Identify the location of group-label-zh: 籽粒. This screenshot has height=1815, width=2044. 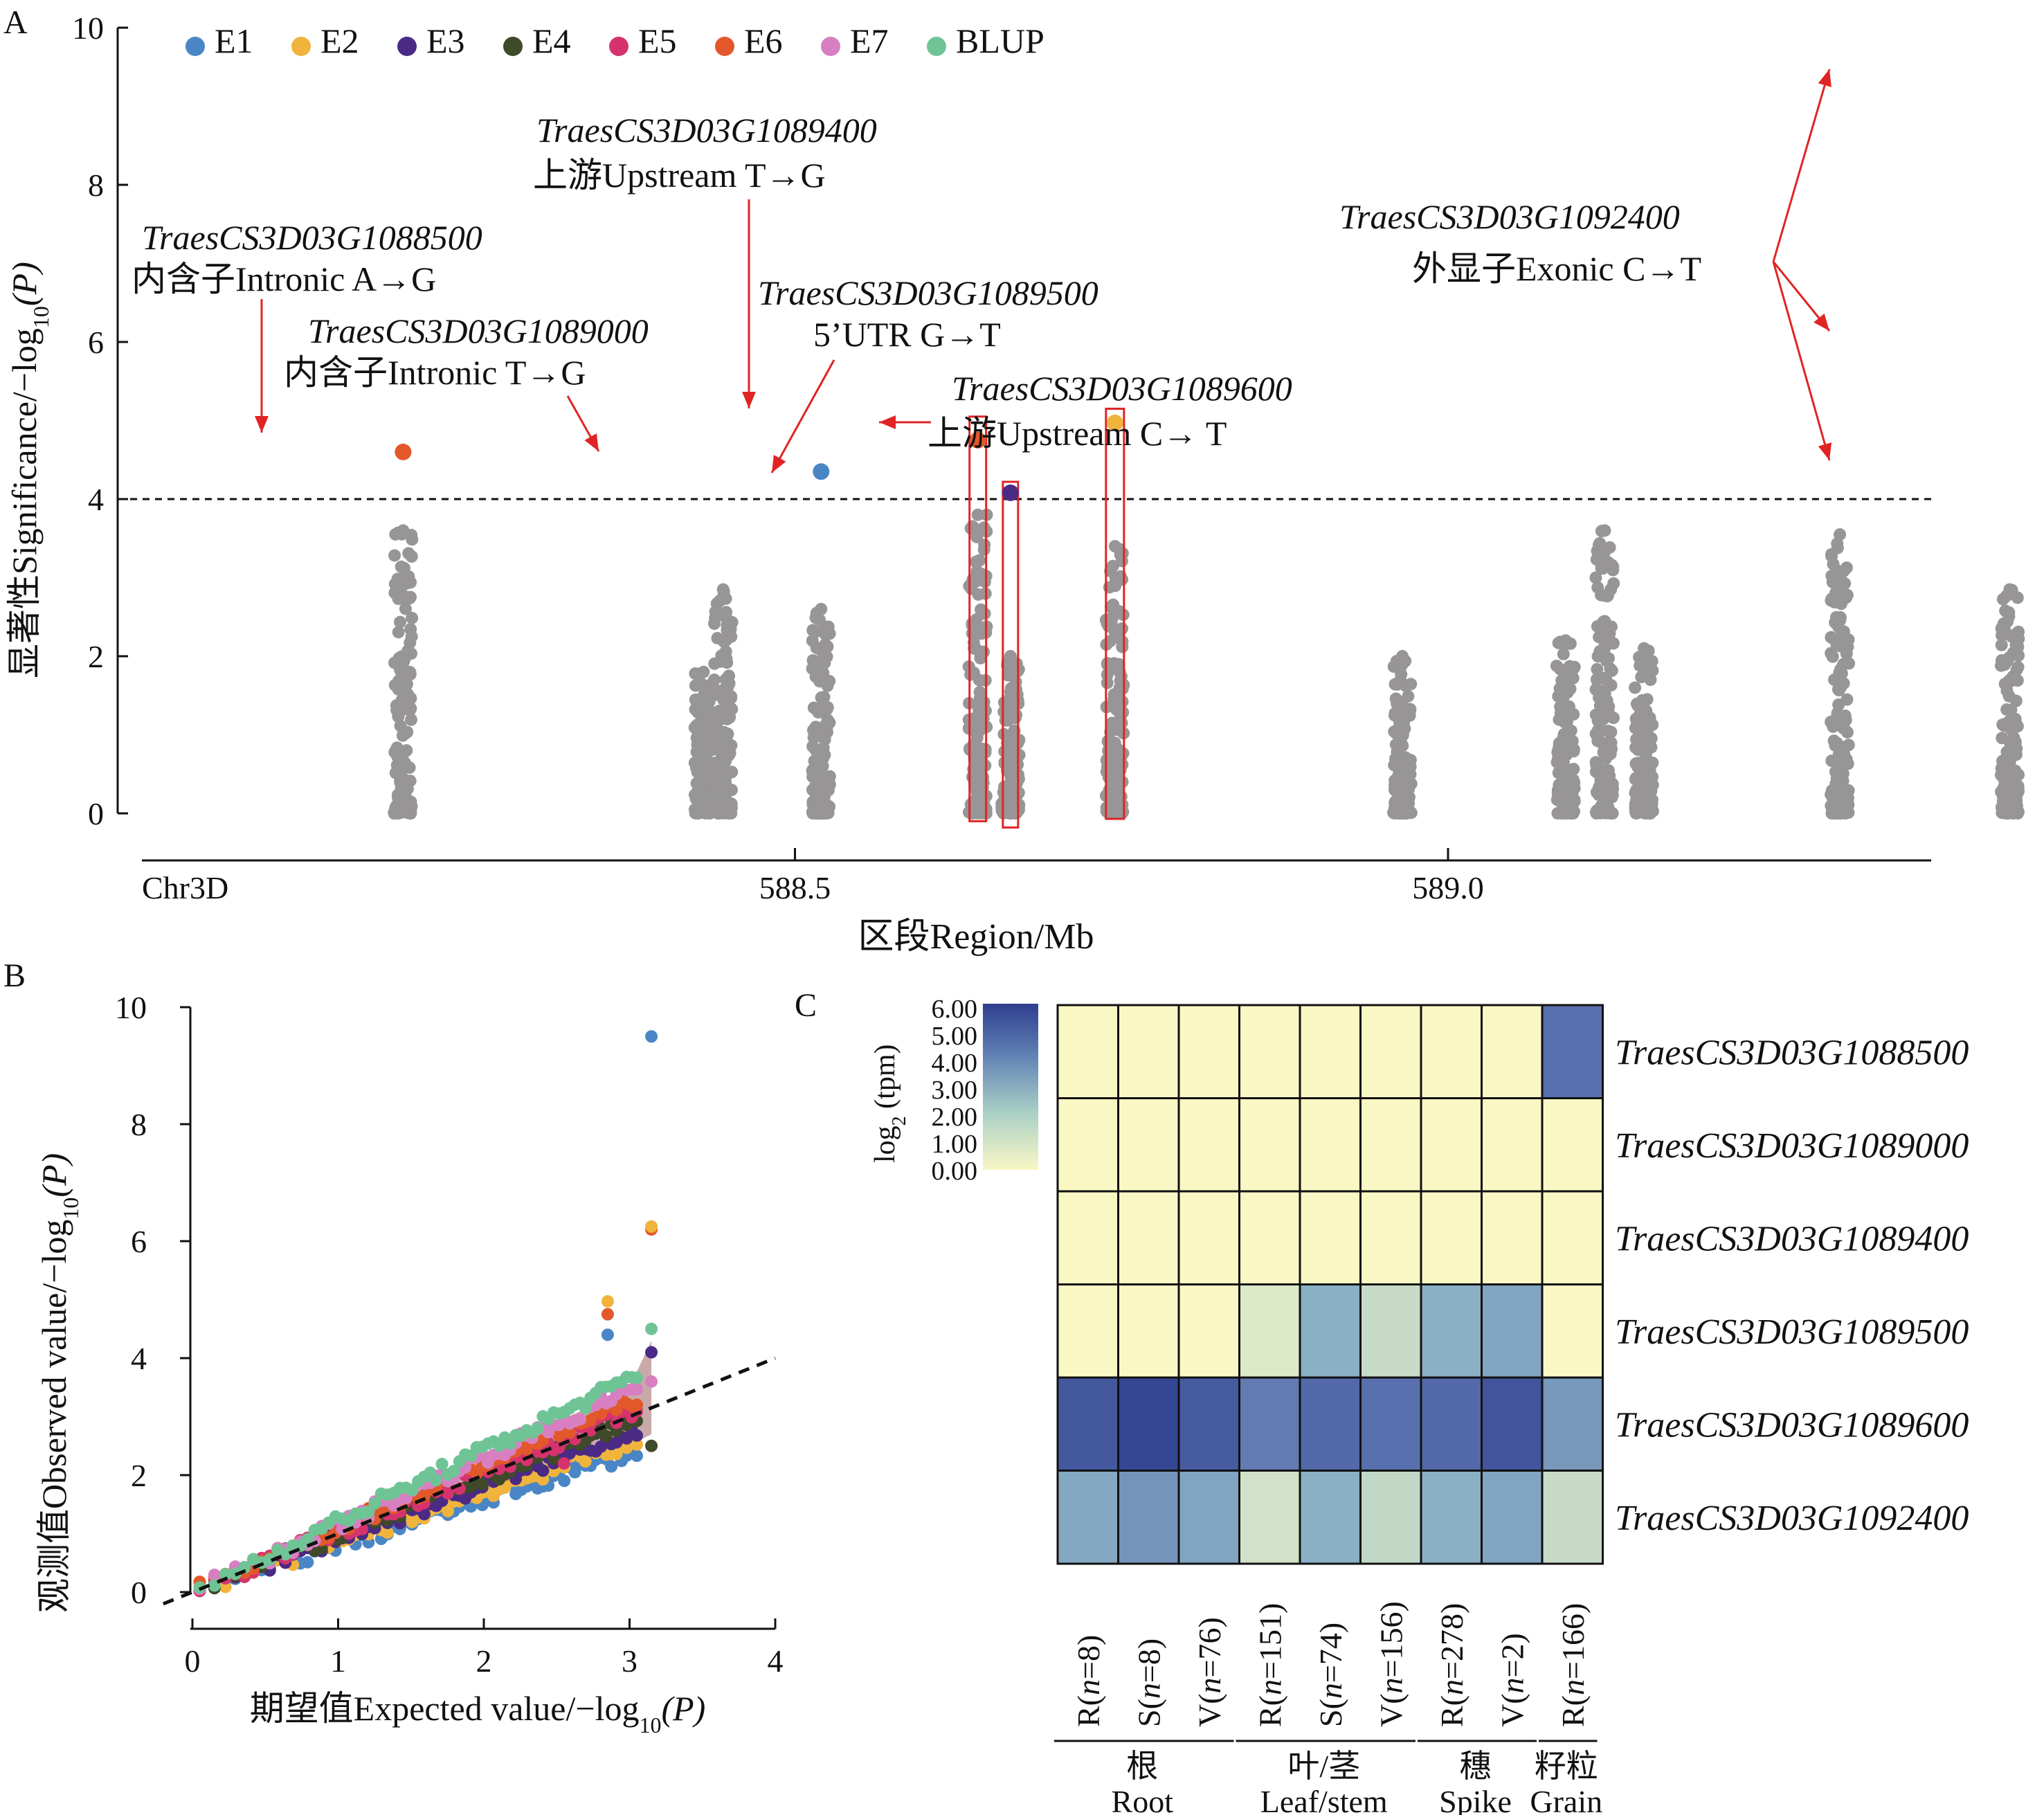
(1566, 1766).